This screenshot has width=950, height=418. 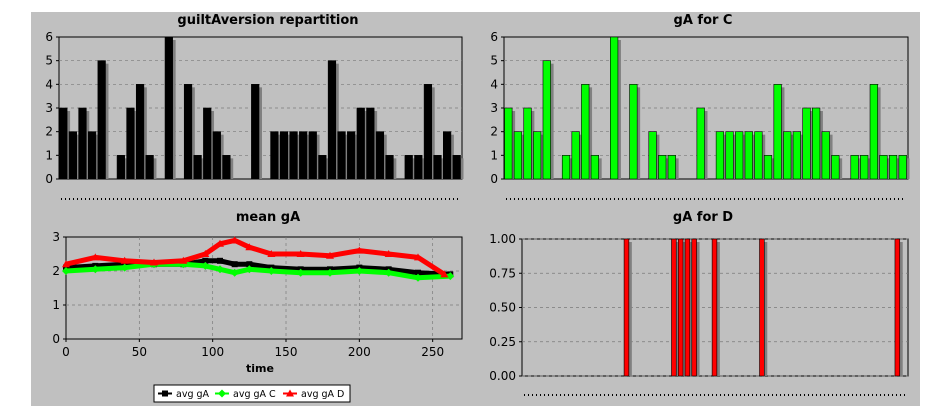 I want to click on y-tick-label: 1.00, so click(x=502, y=239).